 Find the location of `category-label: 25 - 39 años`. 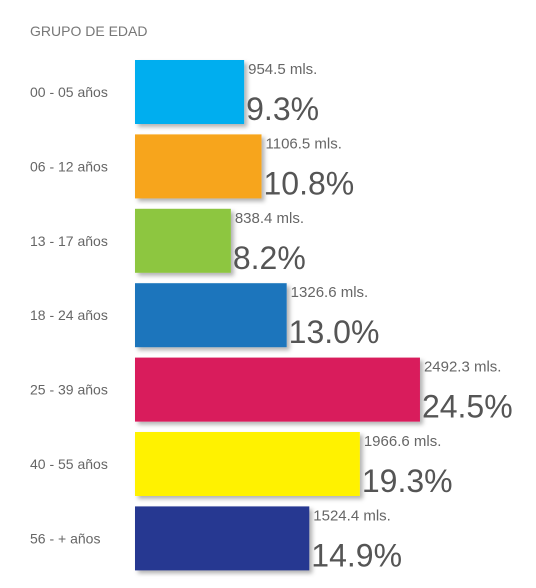

category-label: 25 - 39 años is located at coordinates (69, 390).